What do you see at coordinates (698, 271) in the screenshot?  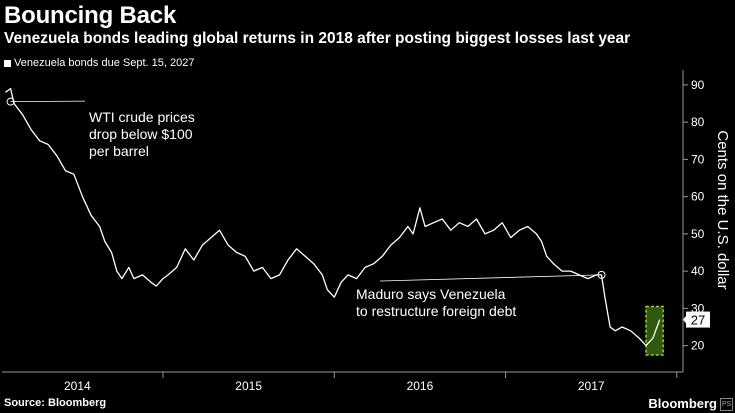 I see `y-tick-label: 40` at bounding box center [698, 271].